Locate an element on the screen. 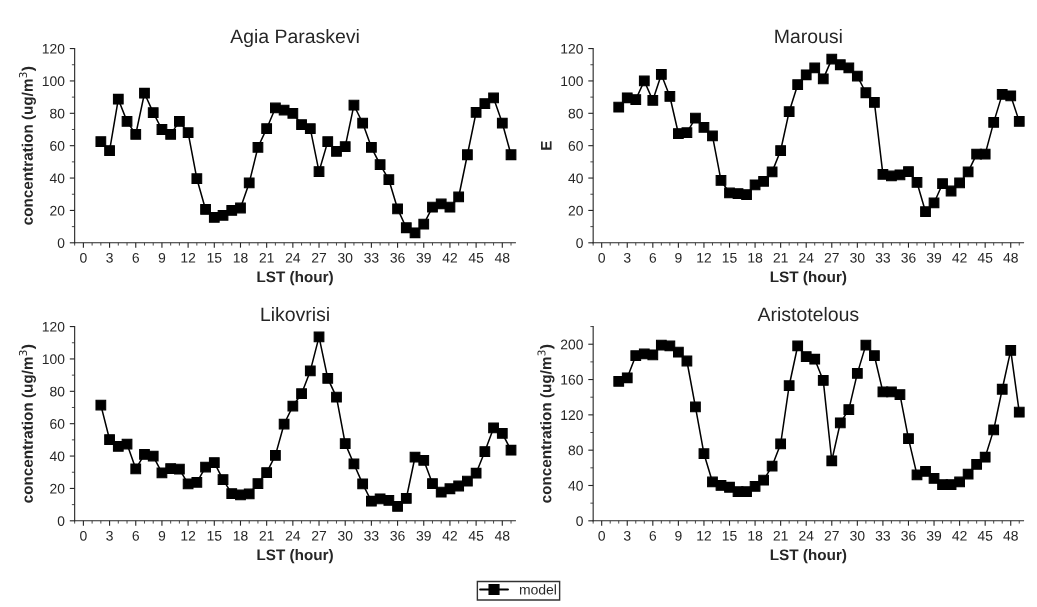 Image resolution: width=1037 pixels, height=607 pixels. y-axis-title: E is located at coordinates (546, 145).